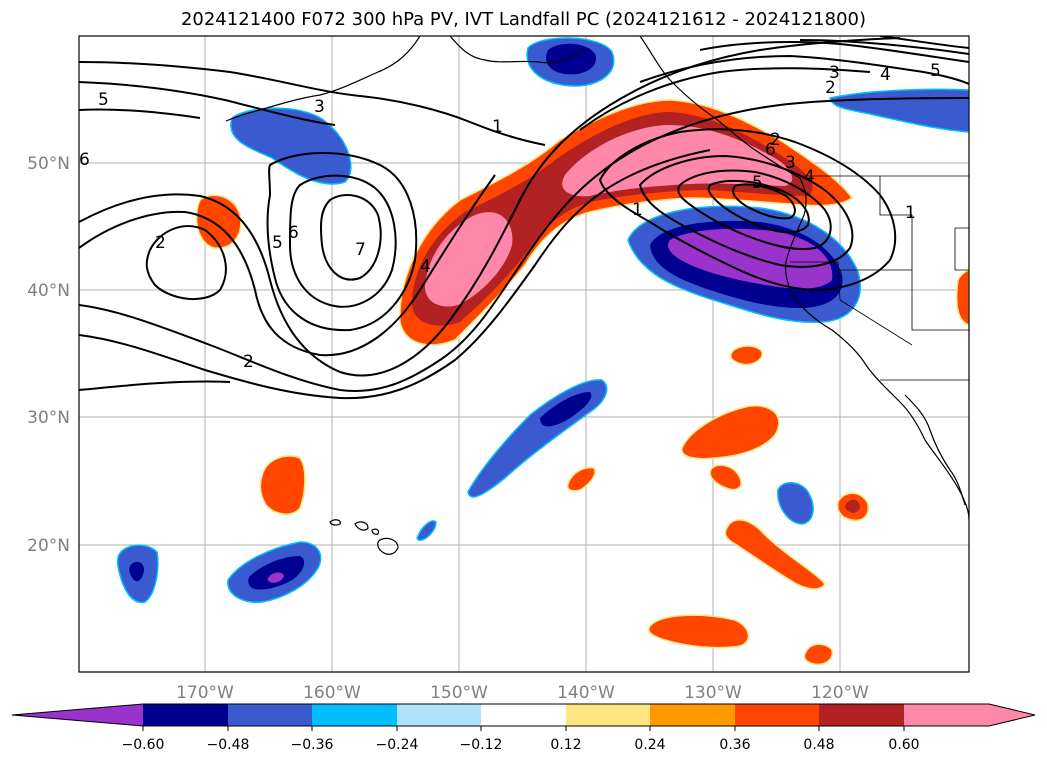  I want to click on lon-label: 150°W, so click(459, 693).